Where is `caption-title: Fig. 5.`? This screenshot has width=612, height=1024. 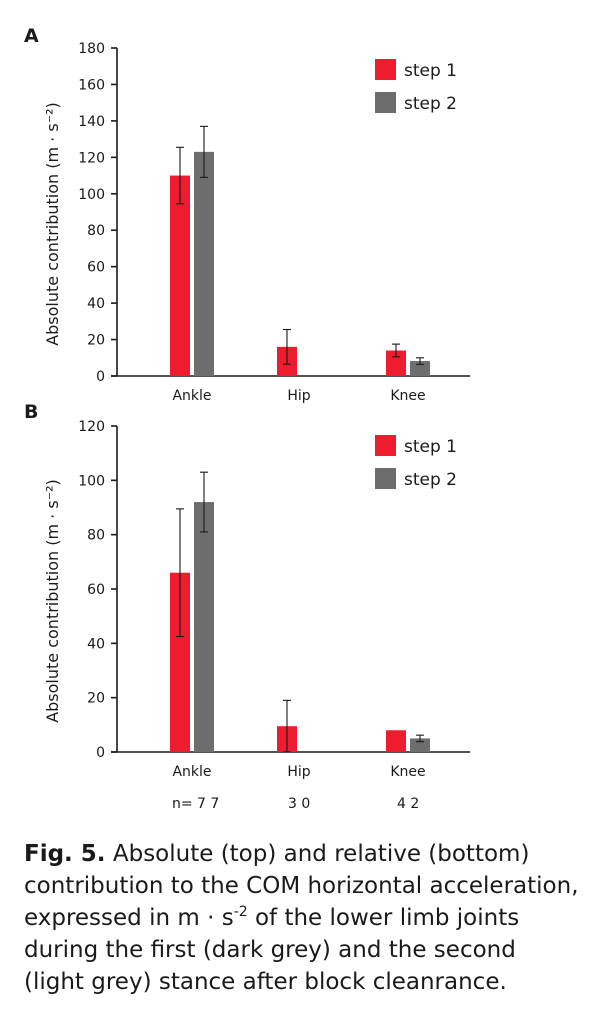
caption-title: Fig. 5. is located at coordinates (65, 854).